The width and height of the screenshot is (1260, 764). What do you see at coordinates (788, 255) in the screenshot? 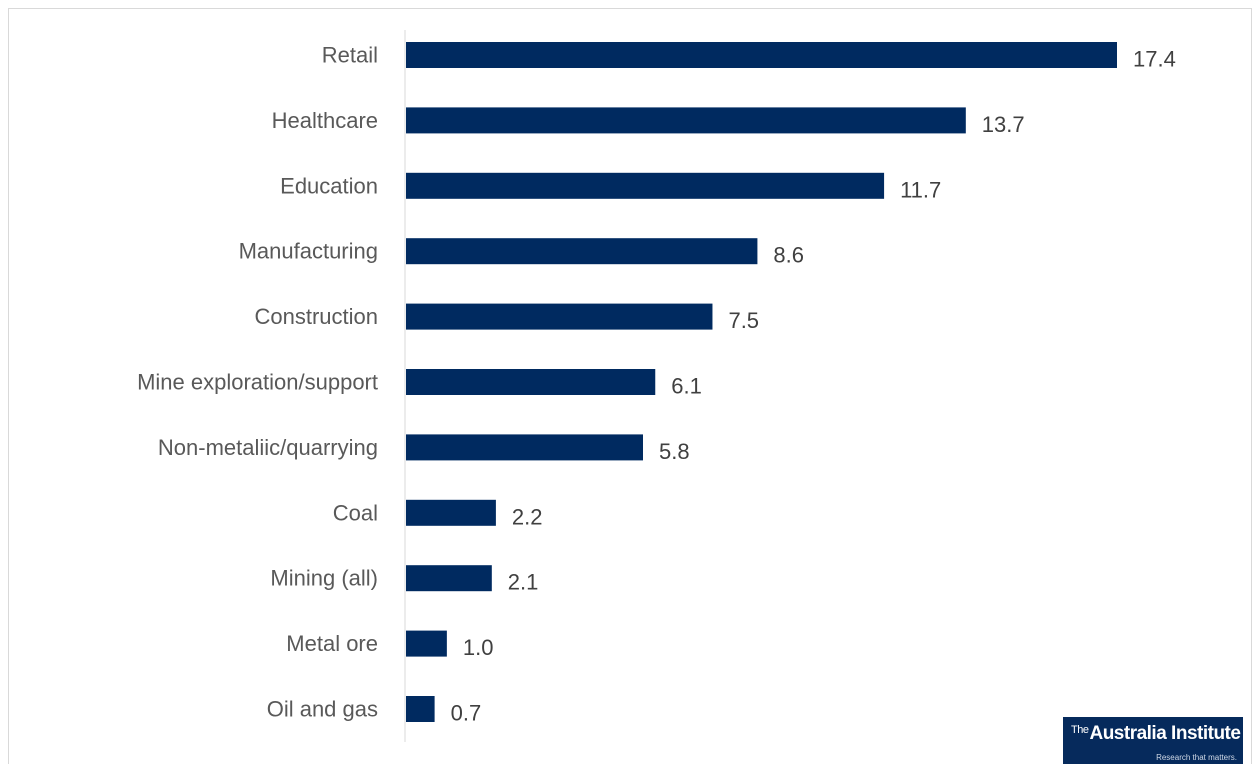
I see `value-label: 8.6` at bounding box center [788, 255].